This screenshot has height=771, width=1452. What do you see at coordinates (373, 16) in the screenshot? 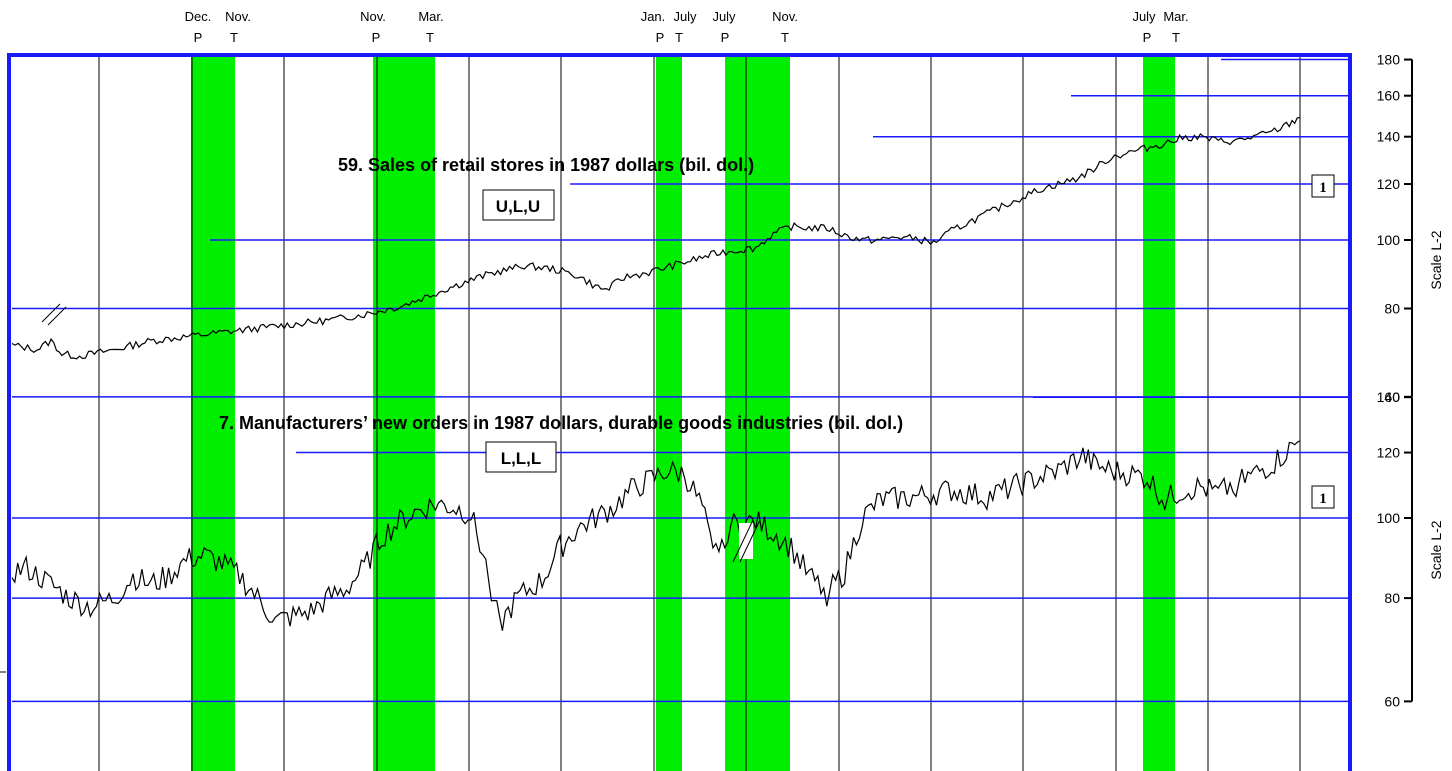
I see `date-label-3: Nov.` at bounding box center [373, 16].